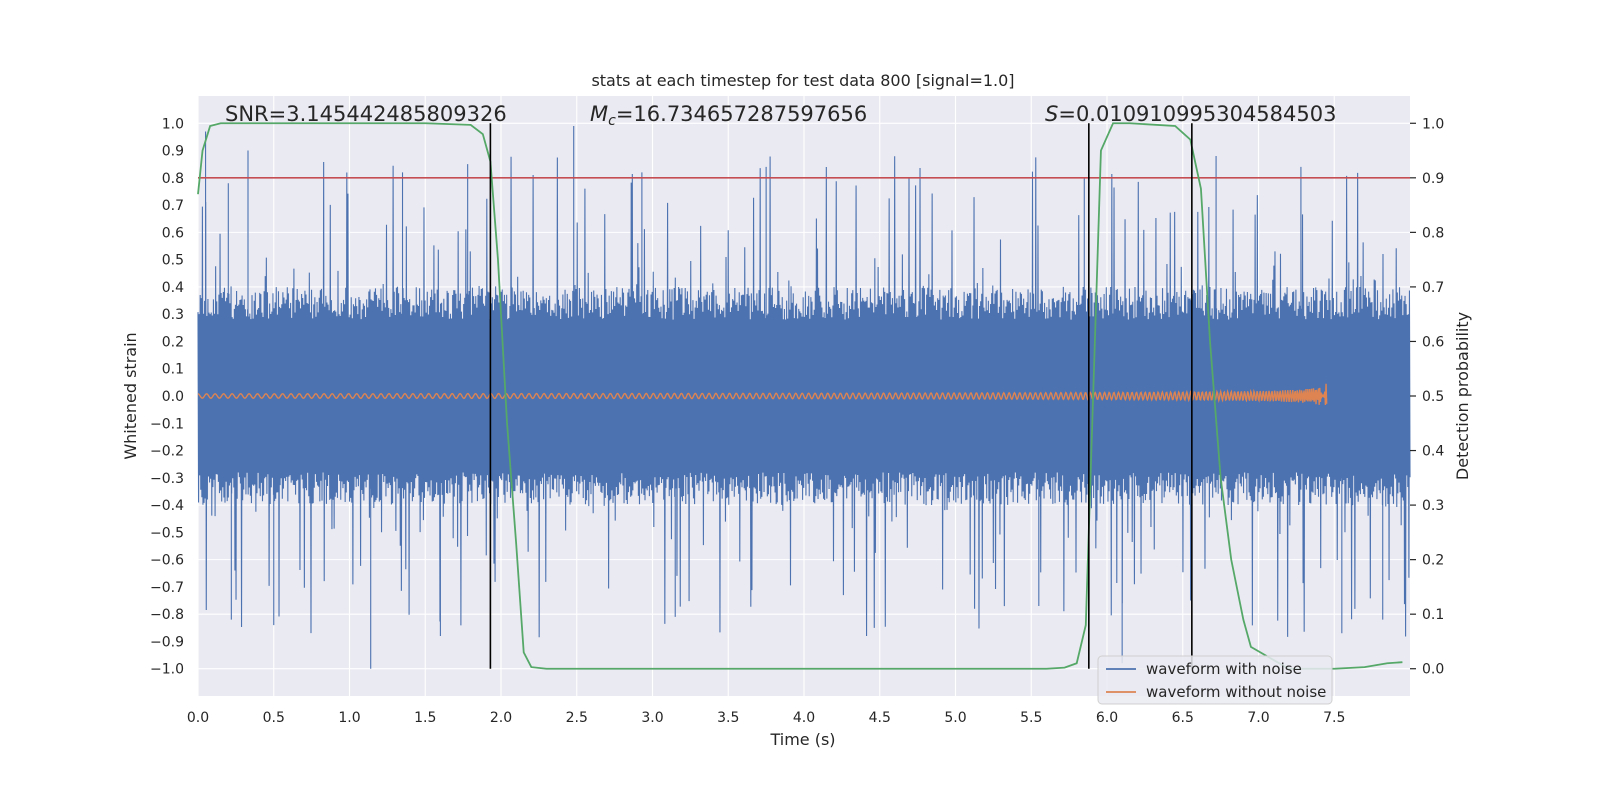  Describe the element at coordinates (1433, 452) in the screenshot. I see `y-right-tick-label: 0.4` at that location.